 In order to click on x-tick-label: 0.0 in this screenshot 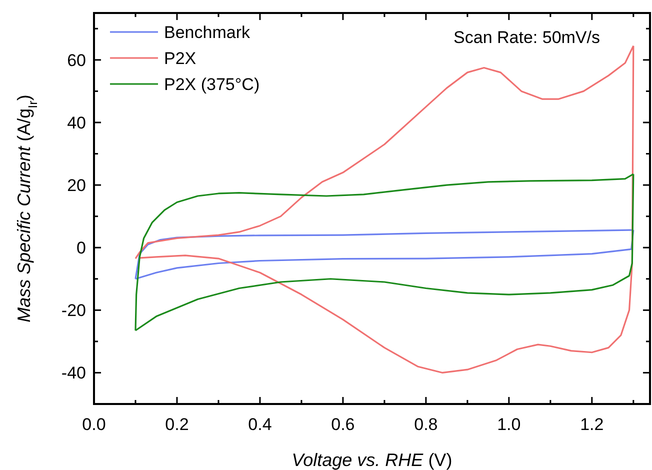, I will do `click(94, 424)`.